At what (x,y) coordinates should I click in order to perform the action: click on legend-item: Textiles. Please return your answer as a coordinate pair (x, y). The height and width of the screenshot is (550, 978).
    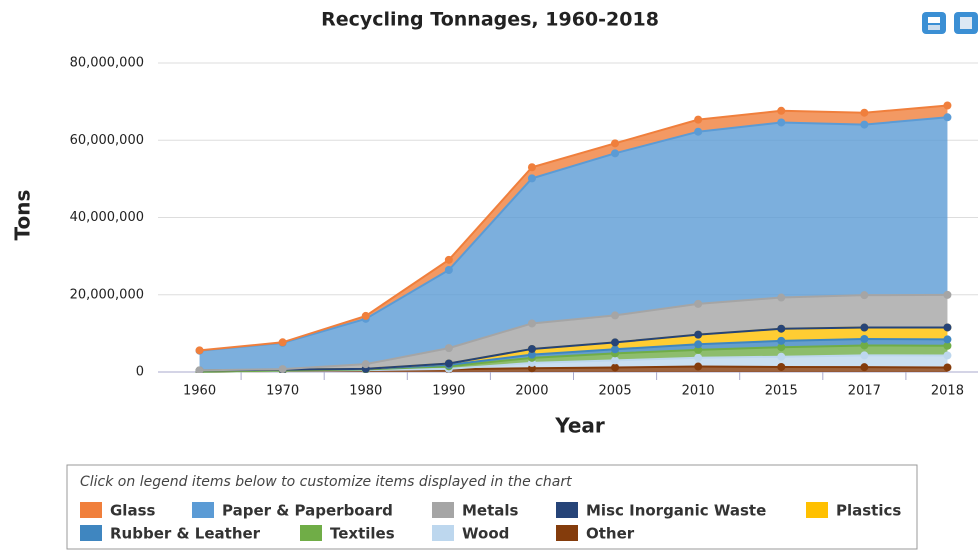
    Looking at the image, I should click on (347, 534).